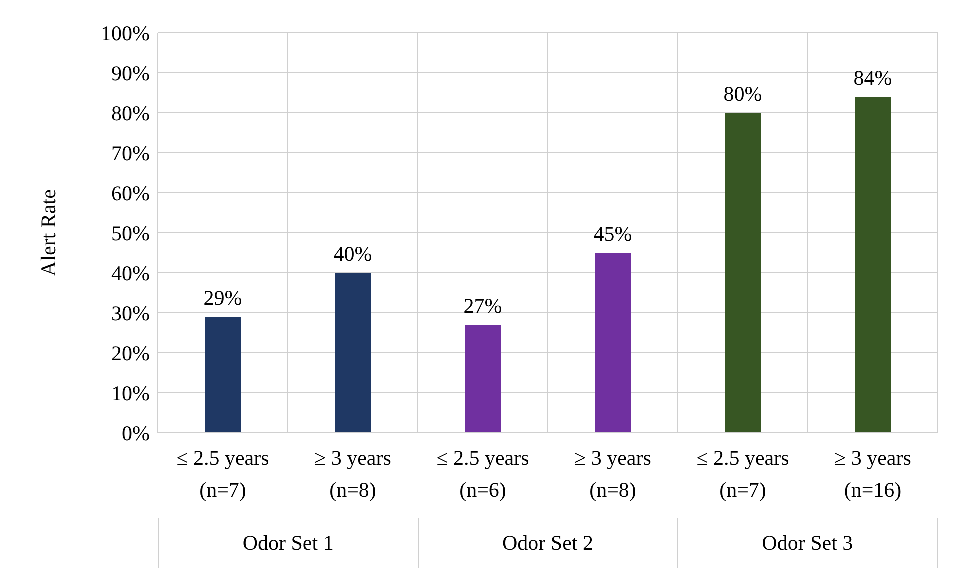 The height and width of the screenshot is (578, 956). I want to click on y-tick-label: 90%, so click(131, 73).